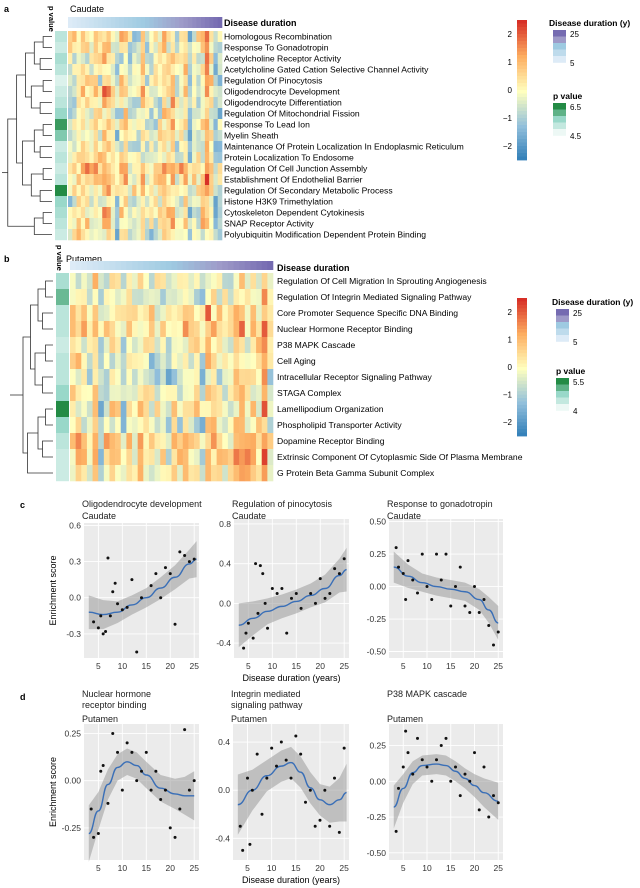 The width and height of the screenshot is (640, 888). Describe the element at coordinates (331, 441) in the screenshot. I see `term-label: Dopamine Receptor Binding` at that location.